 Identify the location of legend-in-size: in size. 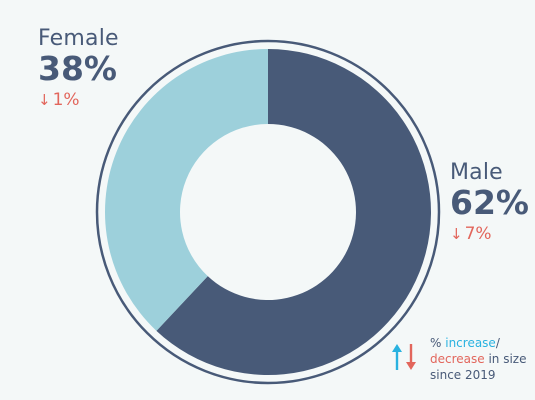
(507, 359).